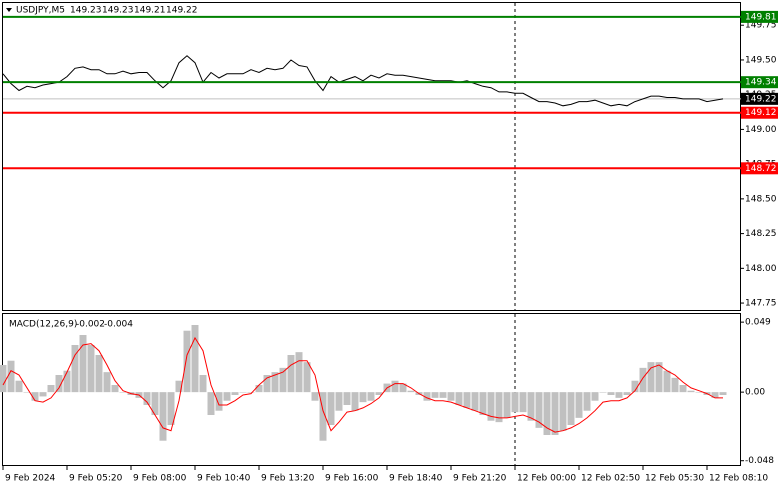  What do you see at coordinates (758, 323) in the screenshot?
I see `y-tick-label: 0.049` at bounding box center [758, 323].